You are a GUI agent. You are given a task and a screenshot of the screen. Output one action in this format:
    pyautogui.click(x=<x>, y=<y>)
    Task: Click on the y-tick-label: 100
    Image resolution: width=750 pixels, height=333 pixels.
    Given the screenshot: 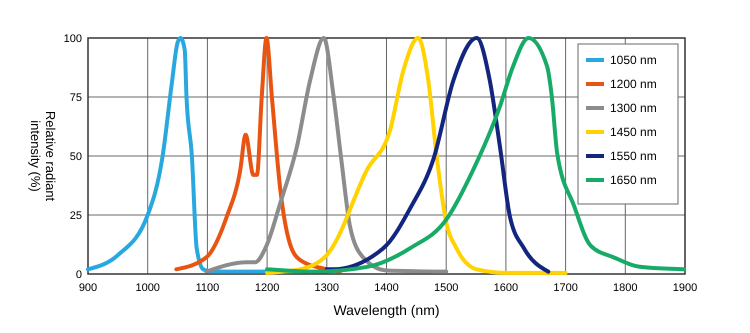 What is the action you would take?
    pyautogui.click(x=73, y=39)
    